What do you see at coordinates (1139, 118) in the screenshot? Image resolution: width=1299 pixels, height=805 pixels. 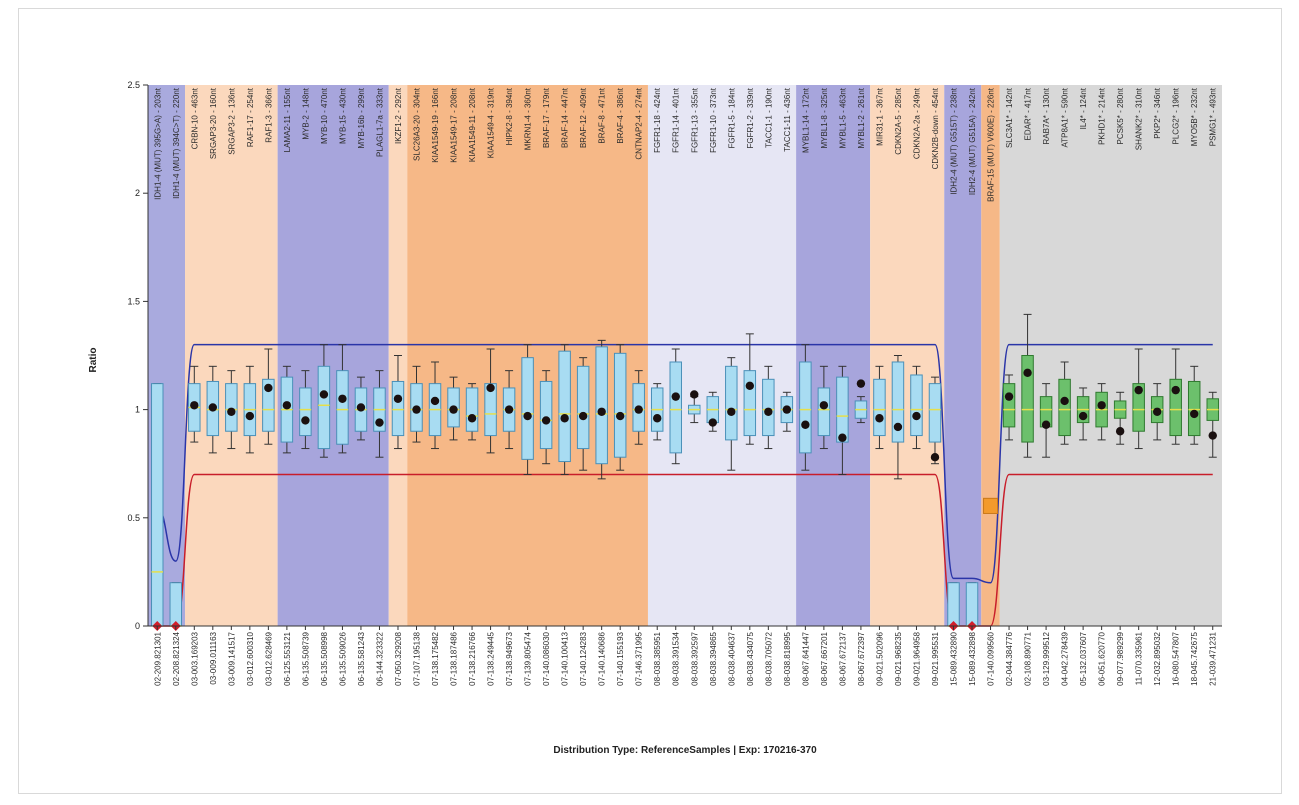 I see `probe-label-53: SHANK2* - 310nt` at bounding box center [1139, 118].